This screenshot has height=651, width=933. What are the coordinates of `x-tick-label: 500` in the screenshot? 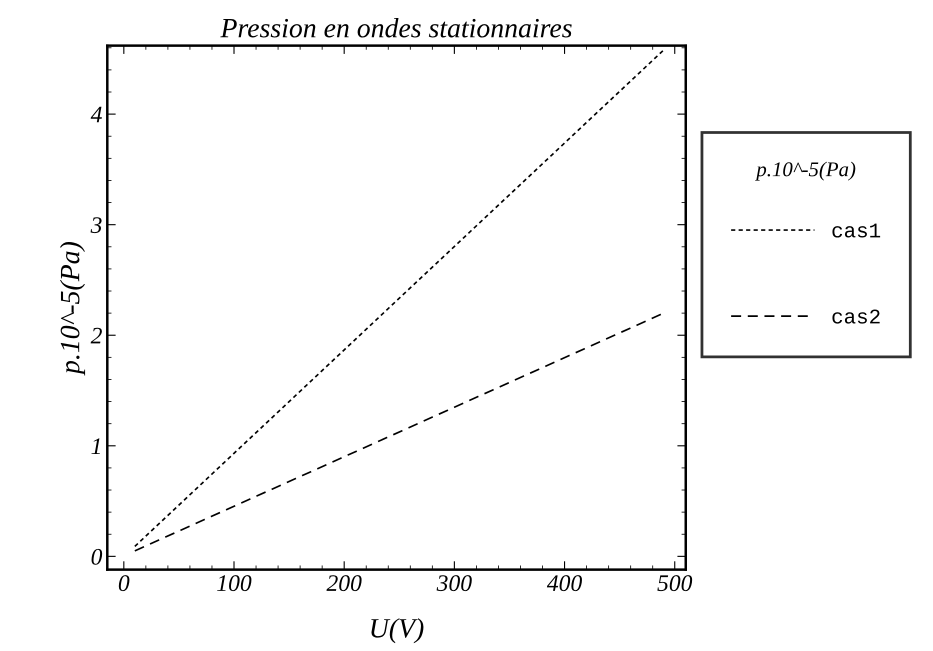 It's located at (674, 583).